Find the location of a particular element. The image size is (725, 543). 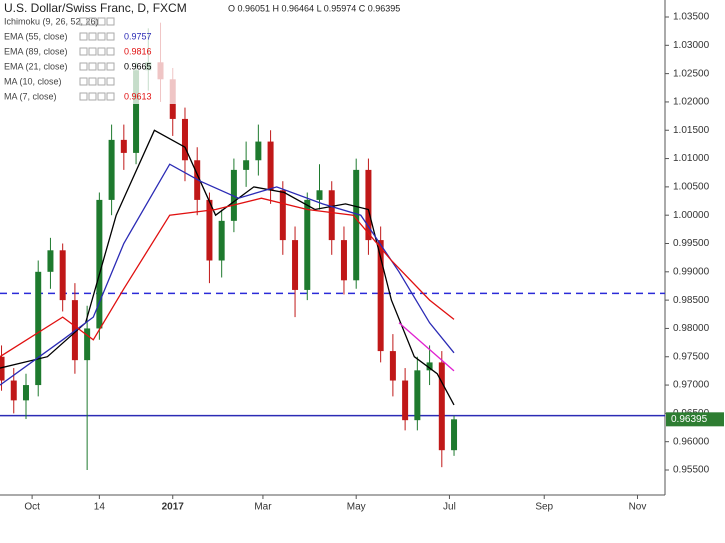

y-tick-label: 1.00000 is located at coordinates (691, 215).